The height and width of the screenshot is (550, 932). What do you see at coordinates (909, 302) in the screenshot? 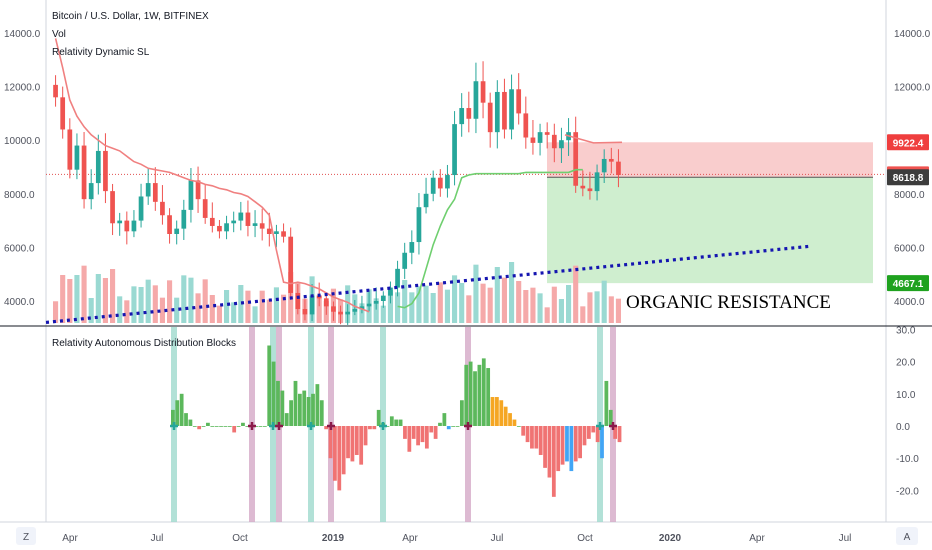
I see `right-tick: 4000.0` at bounding box center [909, 302].